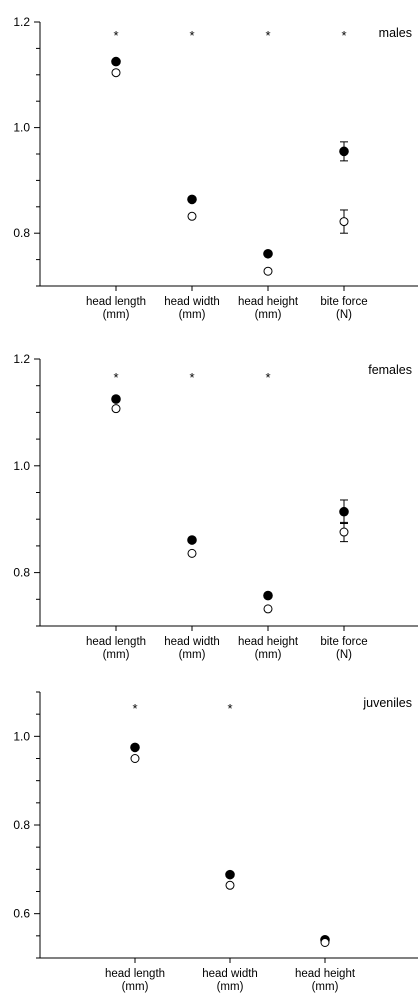 This screenshot has height=999, width=418. What do you see at coordinates (395, 33) in the screenshot?
I see `panel-label: males` at bounding box center [395, 33].